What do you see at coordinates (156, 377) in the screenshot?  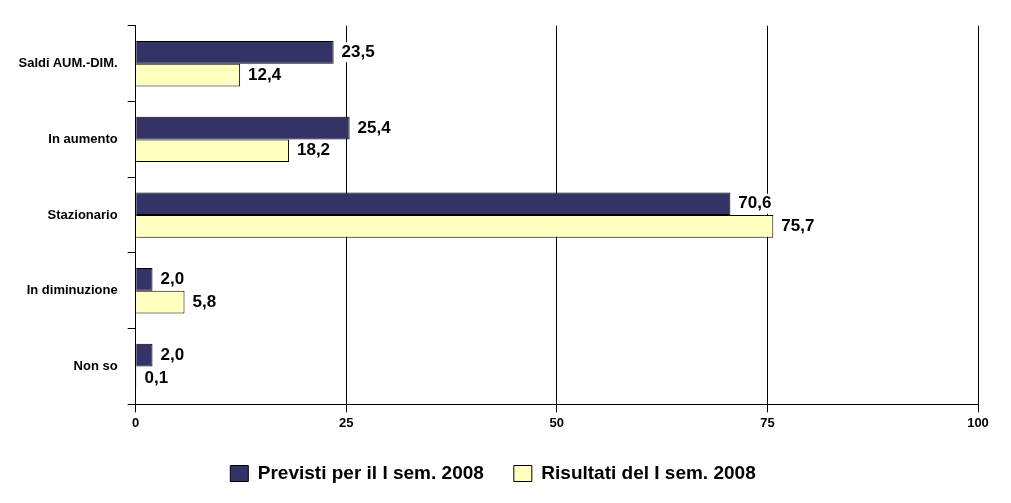 I see `data-label: 0,1` at bounding box center [156, 377].